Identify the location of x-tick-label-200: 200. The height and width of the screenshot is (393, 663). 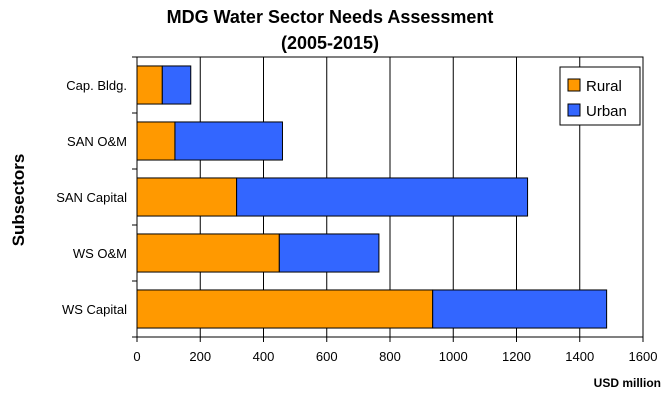
(200, 356).